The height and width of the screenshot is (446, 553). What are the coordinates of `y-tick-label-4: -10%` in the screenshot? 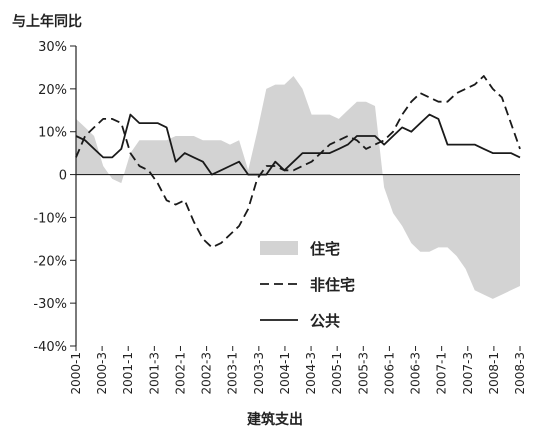 It's located at (50, 218).